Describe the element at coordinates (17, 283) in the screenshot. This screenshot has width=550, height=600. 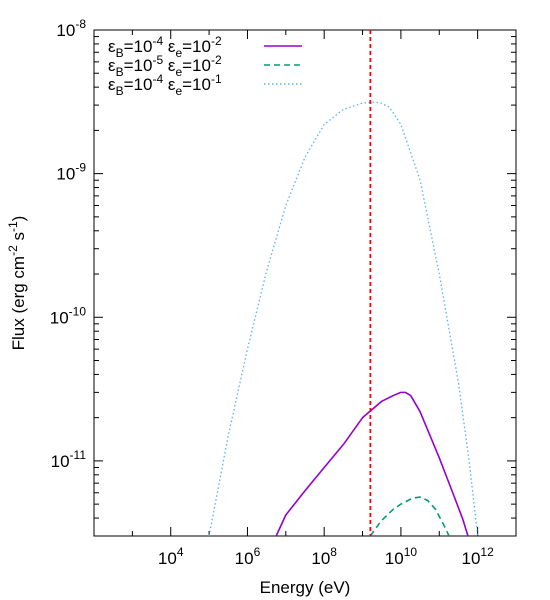
I see `y-axis-label: Flux (erg cm-2 s-1)` at that location.